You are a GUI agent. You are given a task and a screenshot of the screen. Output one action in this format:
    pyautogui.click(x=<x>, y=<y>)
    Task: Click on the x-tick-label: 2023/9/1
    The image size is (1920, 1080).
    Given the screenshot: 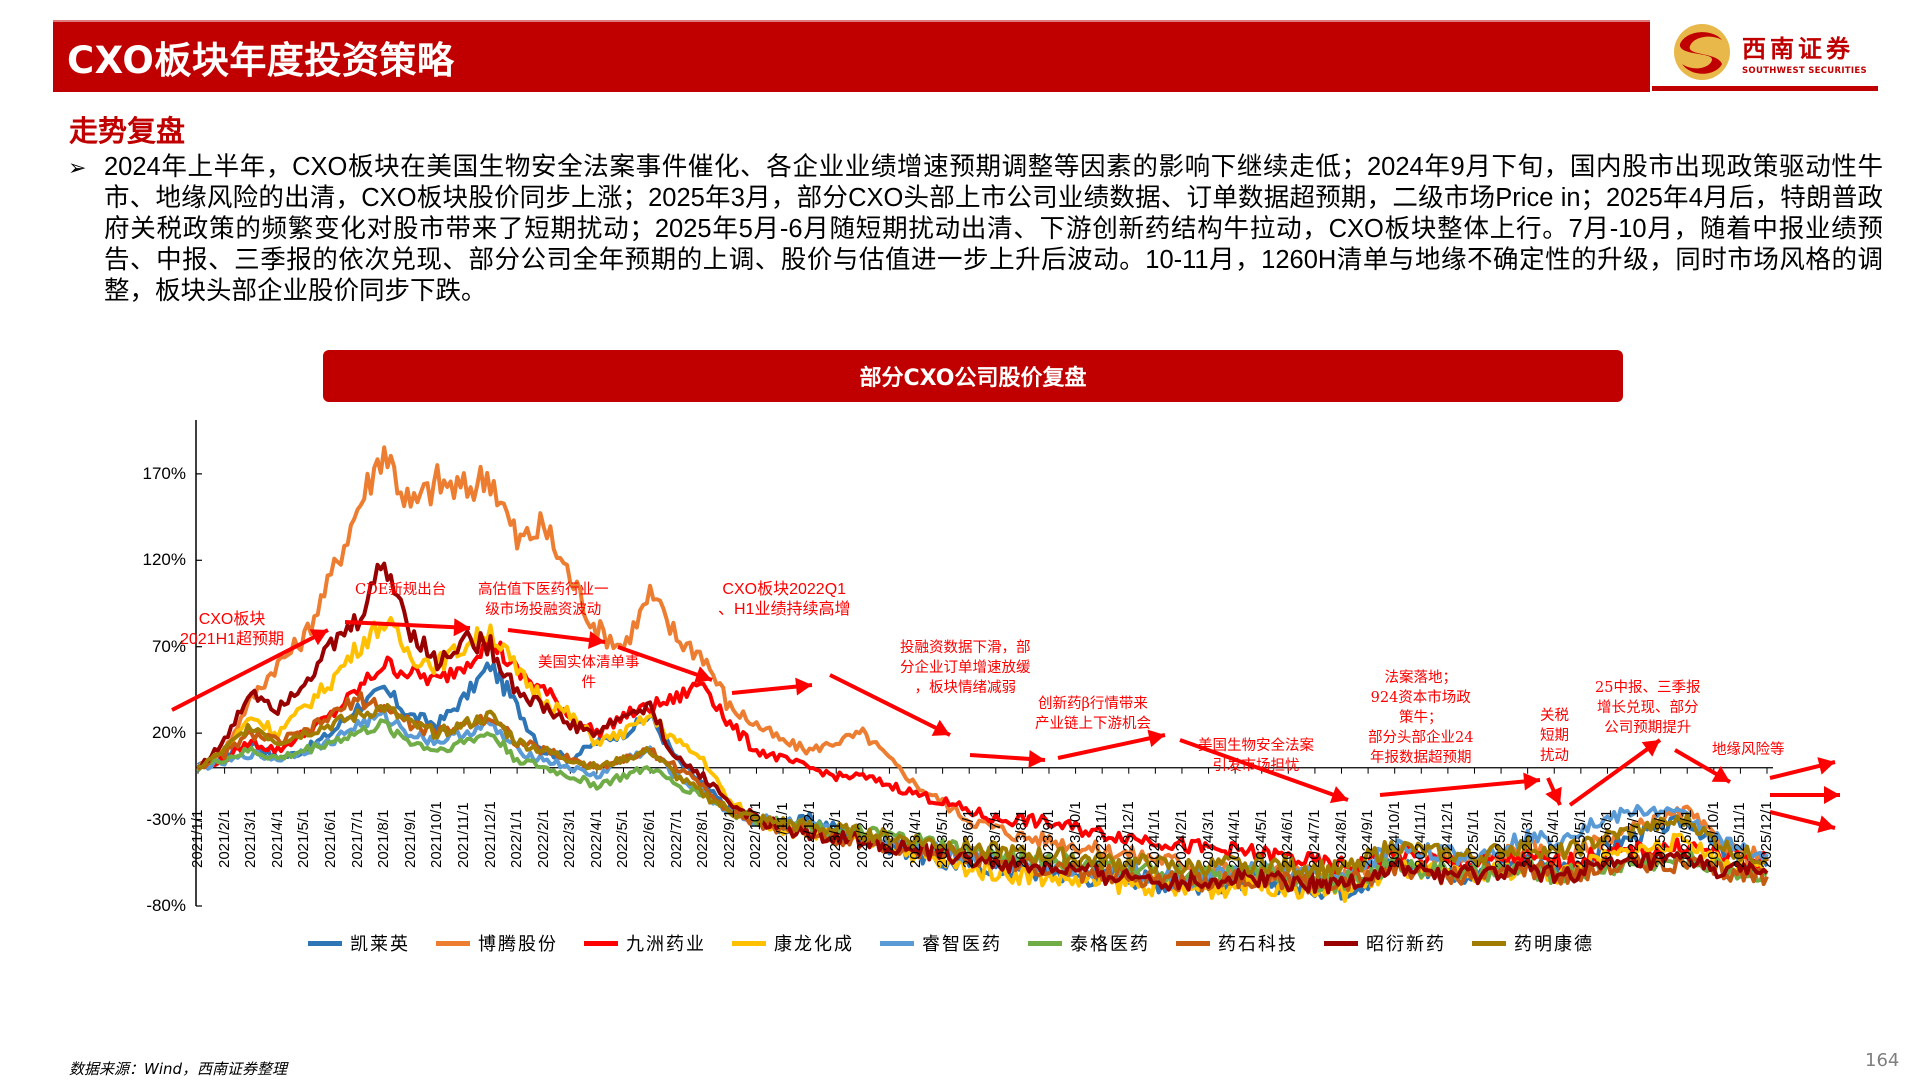 What is the action you would take?
    pyautogui.click(x=1048, y=838)
    